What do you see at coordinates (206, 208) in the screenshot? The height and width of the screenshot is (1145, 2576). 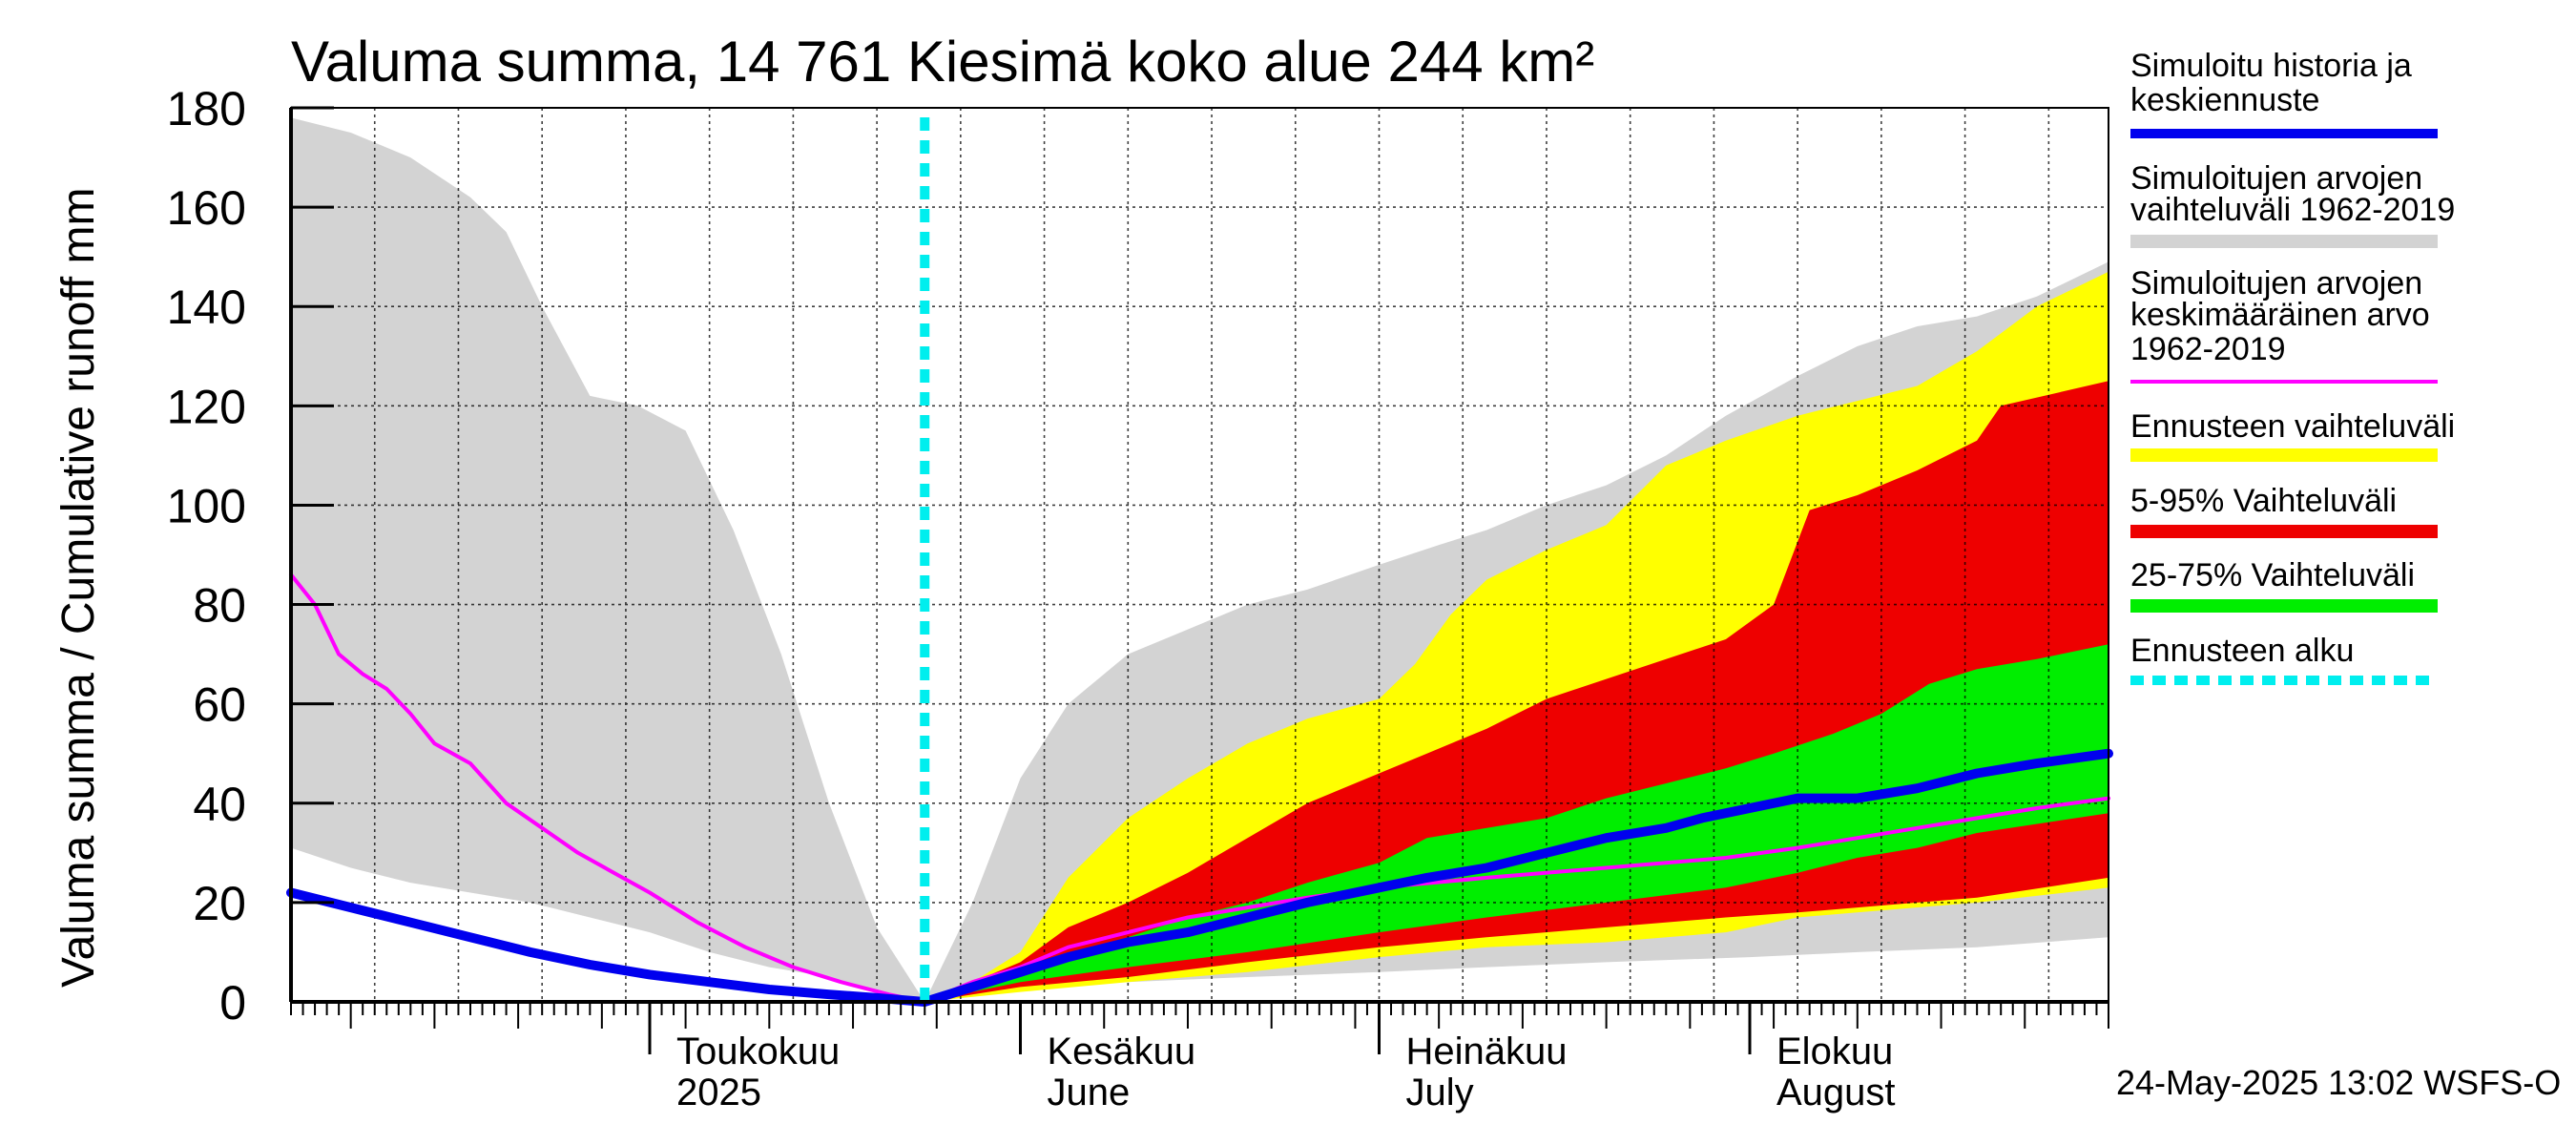 I see `y-tick-label: 160` at bounding box center [206, 208].